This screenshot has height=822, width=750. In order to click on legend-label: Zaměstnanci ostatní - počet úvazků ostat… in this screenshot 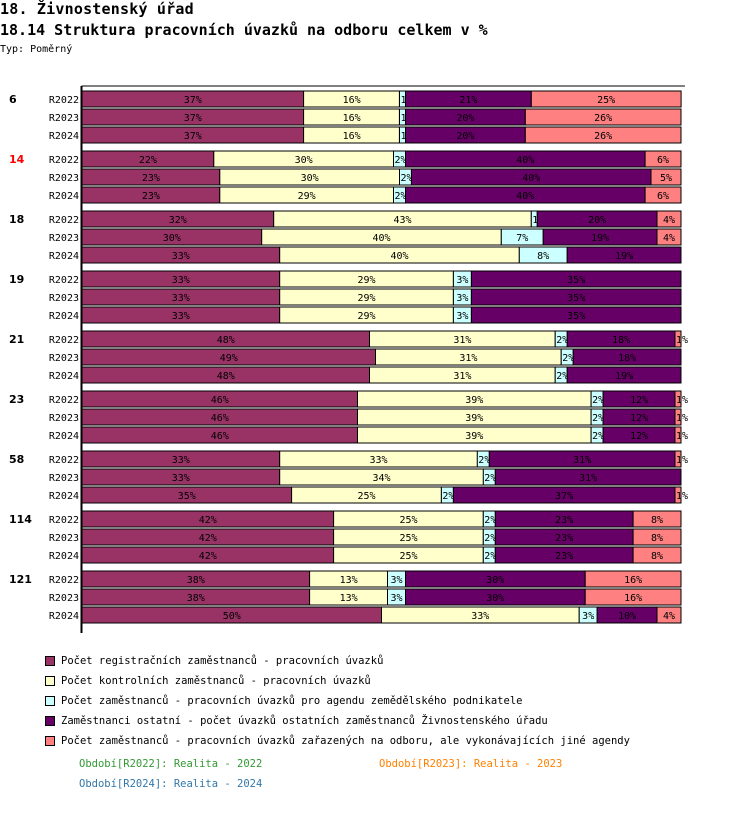, I will do `click(304, 721)`.